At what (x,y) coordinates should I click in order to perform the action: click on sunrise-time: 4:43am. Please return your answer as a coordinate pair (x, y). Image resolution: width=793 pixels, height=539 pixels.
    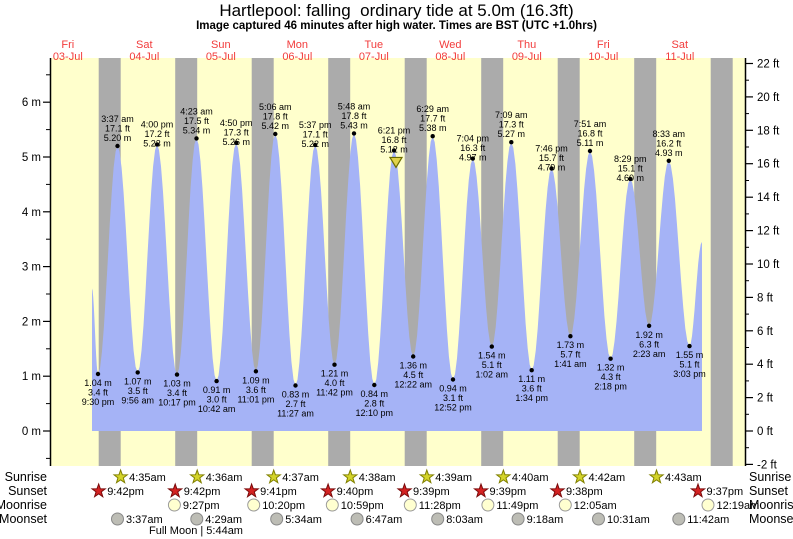
    Looking at the image, I should click on (683, 478).